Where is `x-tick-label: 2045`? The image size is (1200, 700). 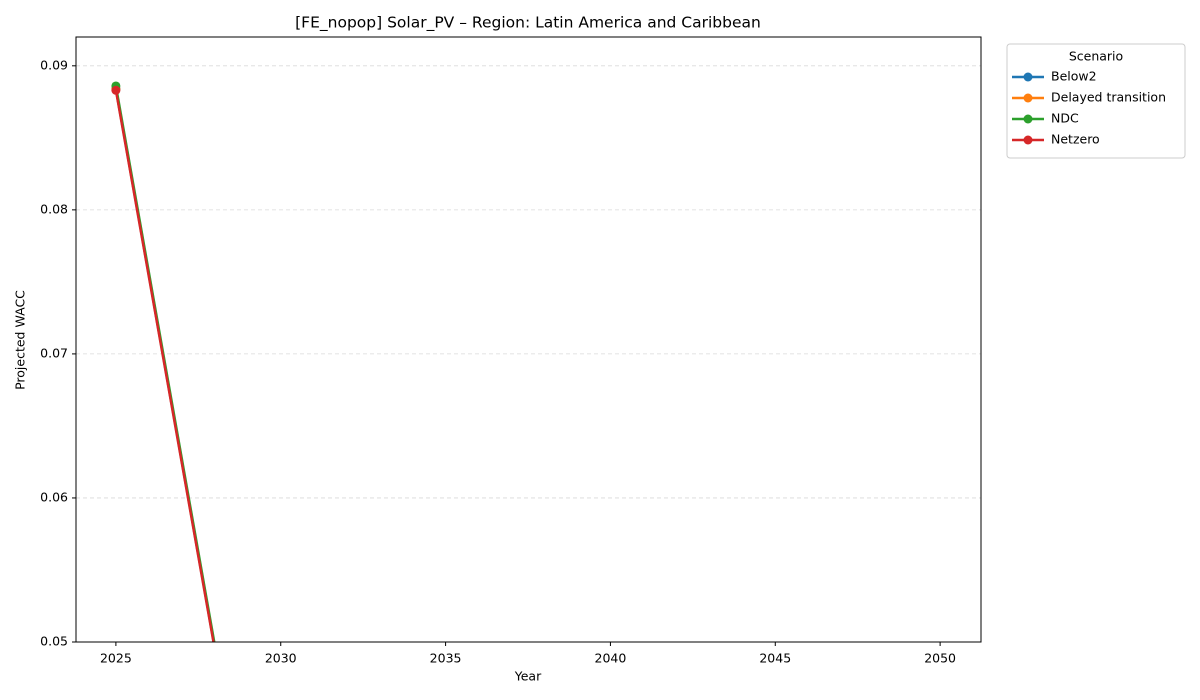
x-tick-label: 2045 is located at coordinates (775, 658).